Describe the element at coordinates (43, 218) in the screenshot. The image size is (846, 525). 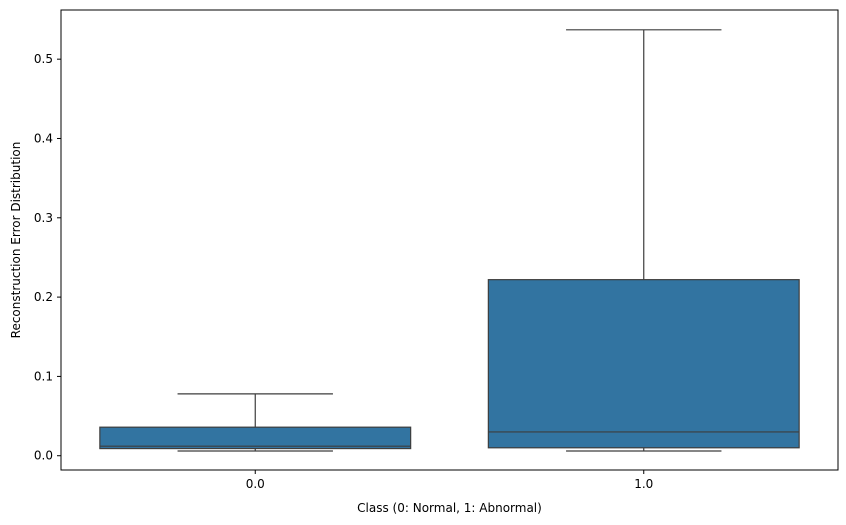
I see `y-tick-label: 0.3` at that location.